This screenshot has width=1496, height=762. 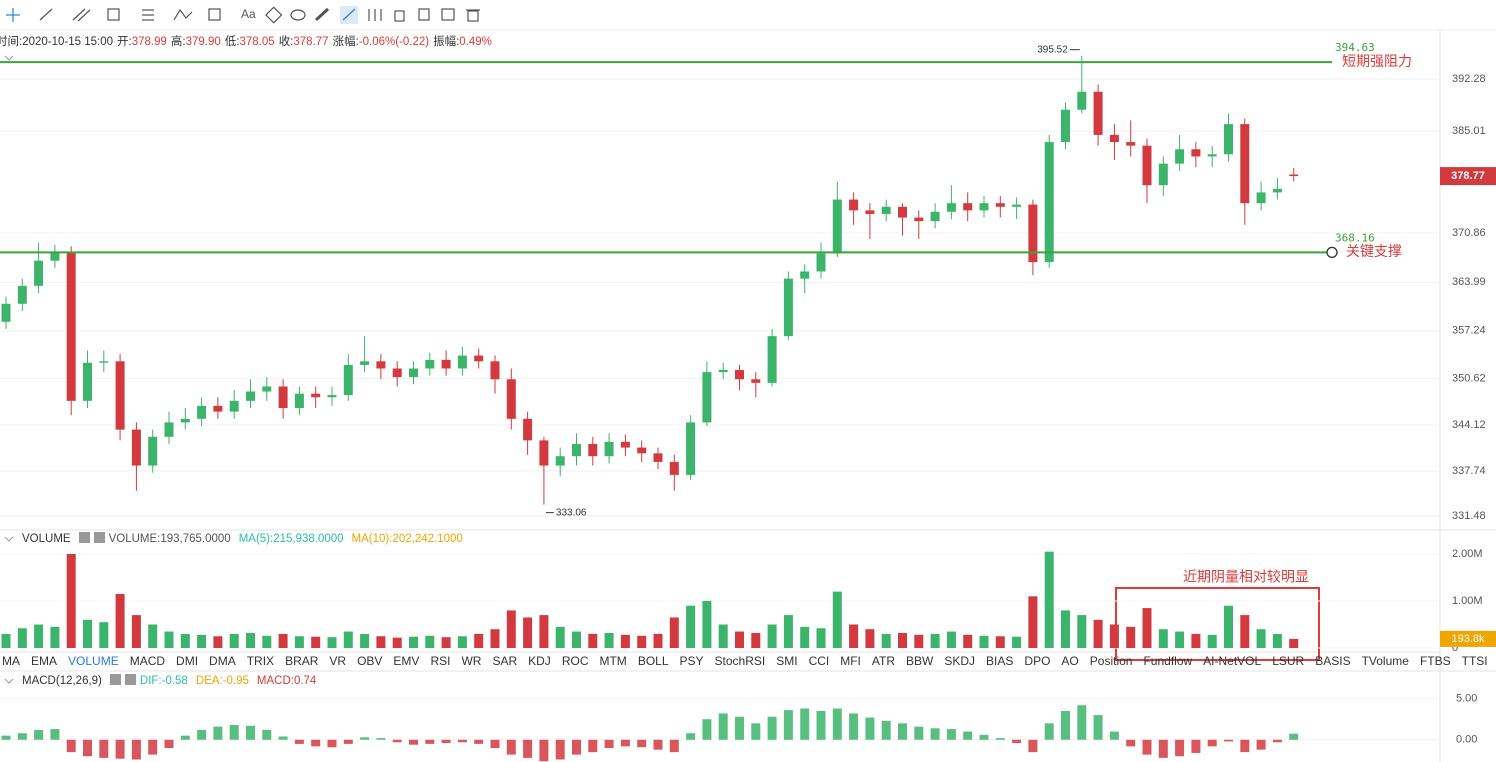 I want to click on screenshot-tool, so click(x=448, y=14).